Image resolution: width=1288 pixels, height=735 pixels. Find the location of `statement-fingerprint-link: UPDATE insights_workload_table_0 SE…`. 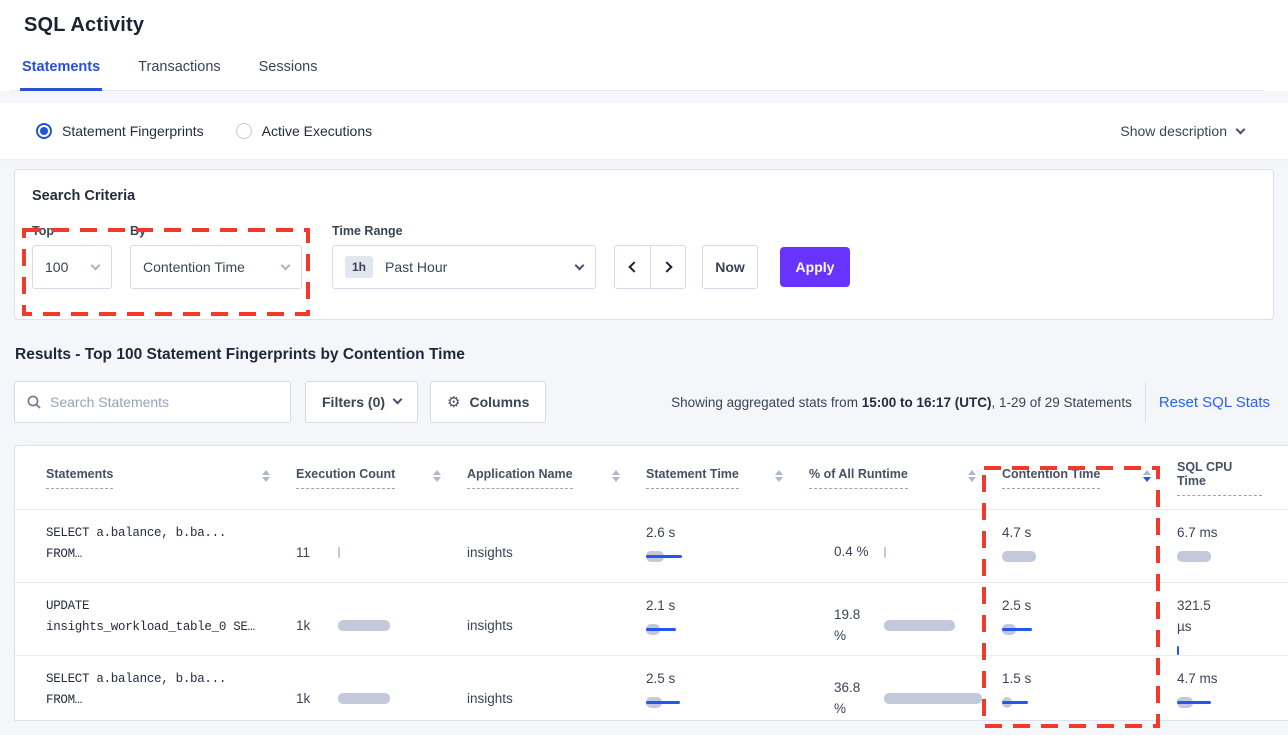

statement-fingerprint-link: UPDATE insights_workload_table_0 SE… is located at coordinates (150, 617).